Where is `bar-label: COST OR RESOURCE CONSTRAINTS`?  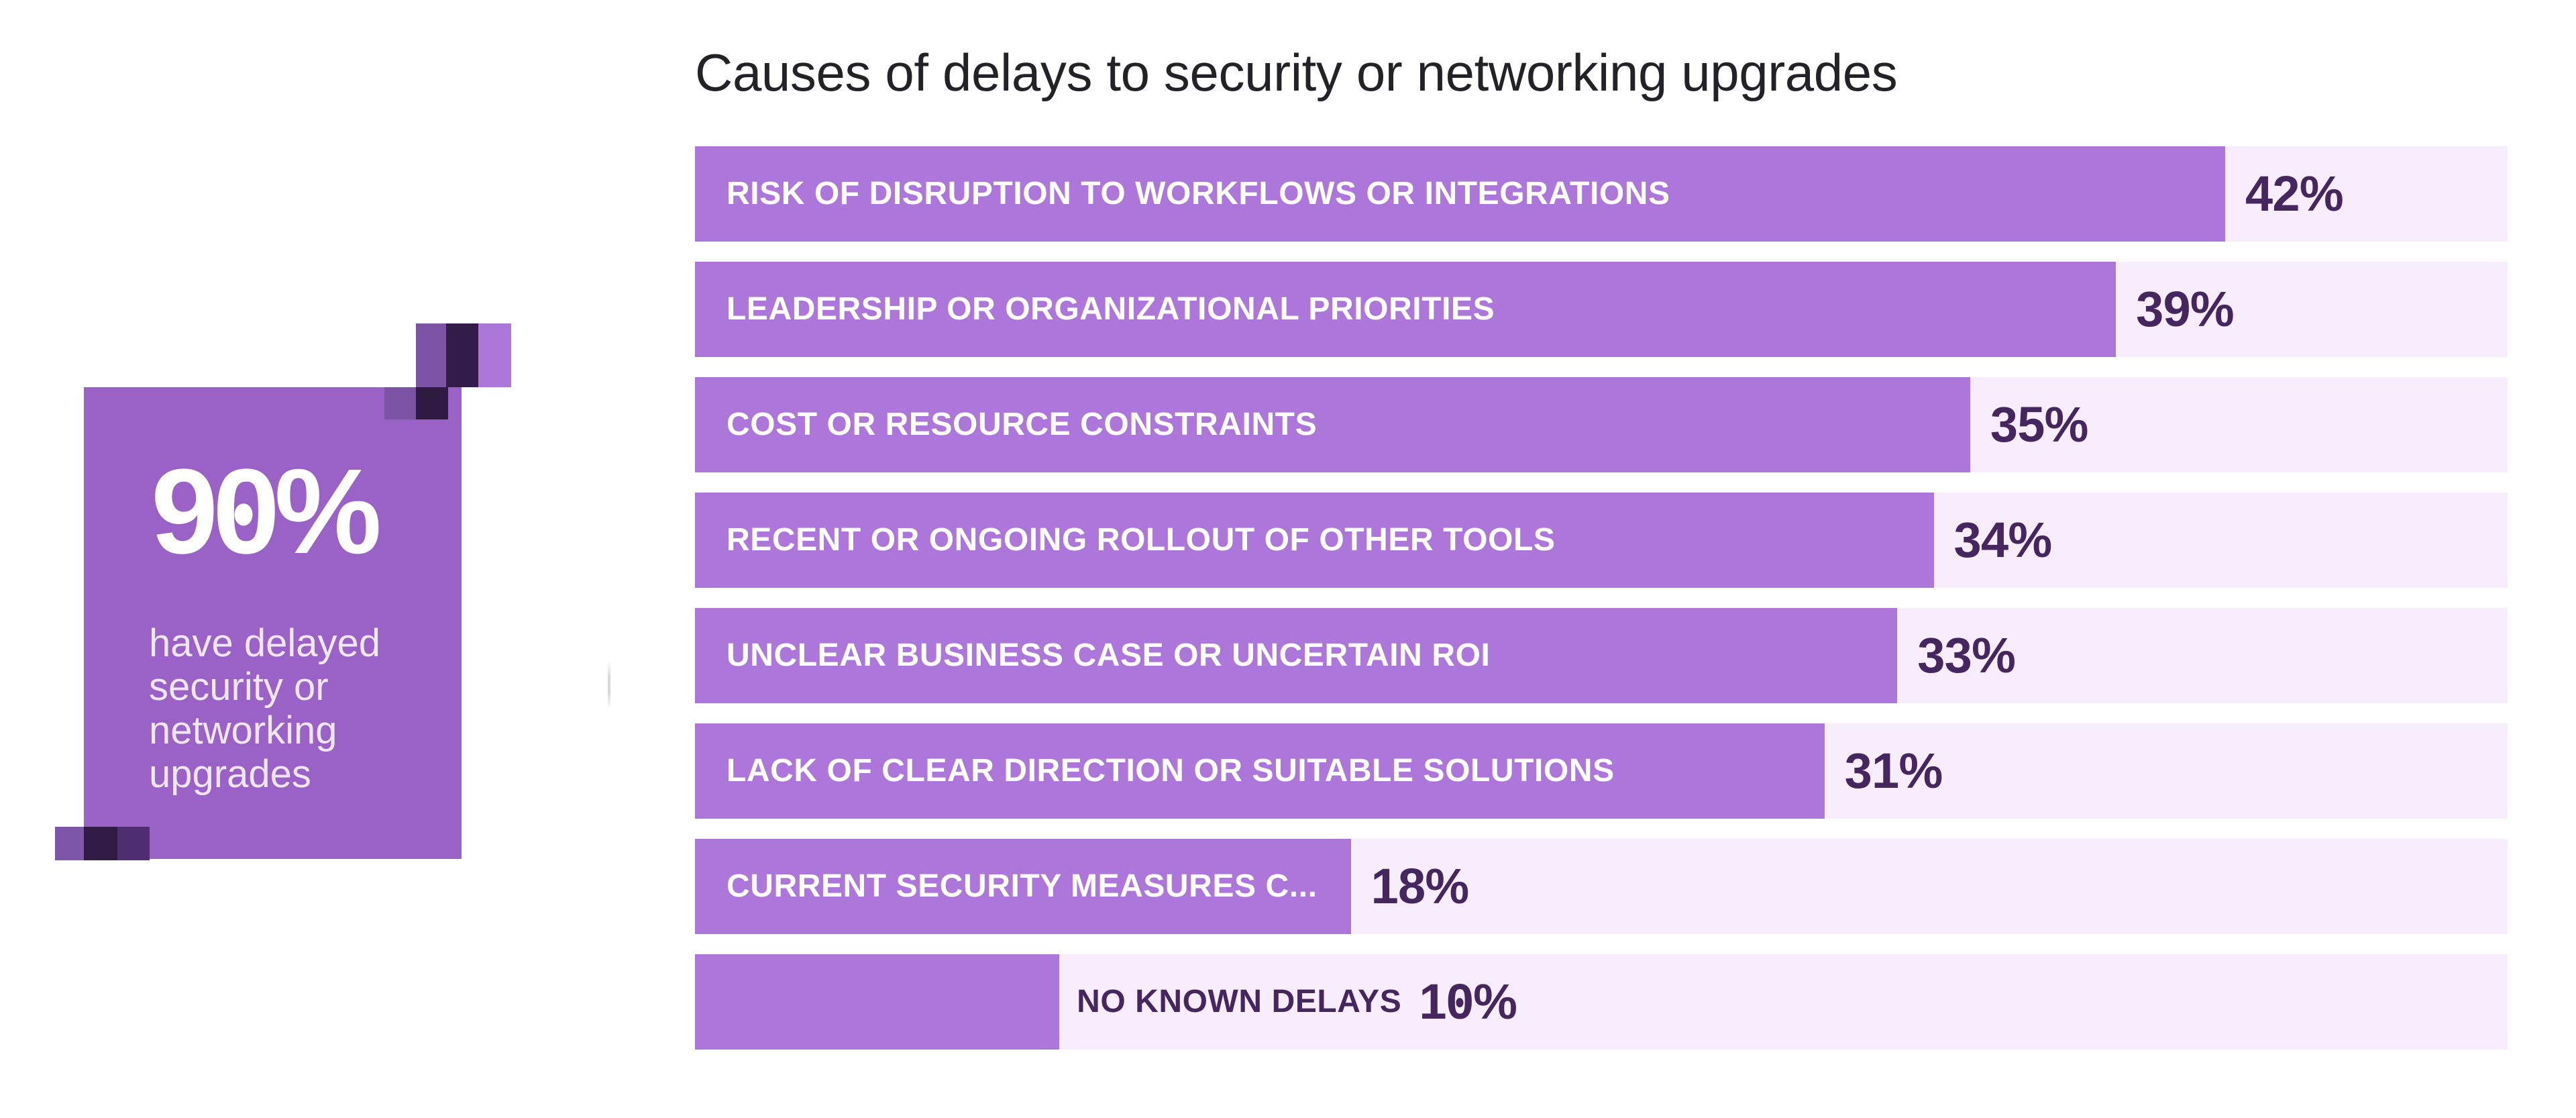 bar-label: COST OR RESOURCE CONSTRAINTS is located at coordinates (1022, 425).